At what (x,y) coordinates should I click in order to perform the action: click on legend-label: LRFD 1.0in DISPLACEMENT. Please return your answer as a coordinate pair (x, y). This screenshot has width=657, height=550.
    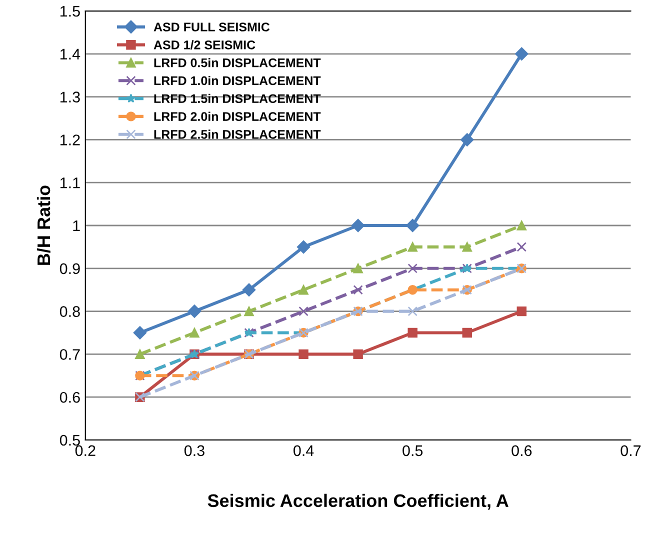
    Looking at the image, I should click on (237, 81).